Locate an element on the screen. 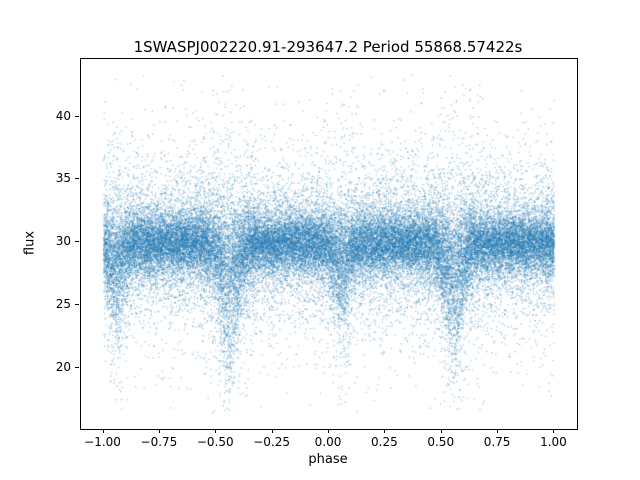 Image resolution: width=640 pixels, height=480 pixels. y-tick-label: 35 is located at coordinates (63, 178).